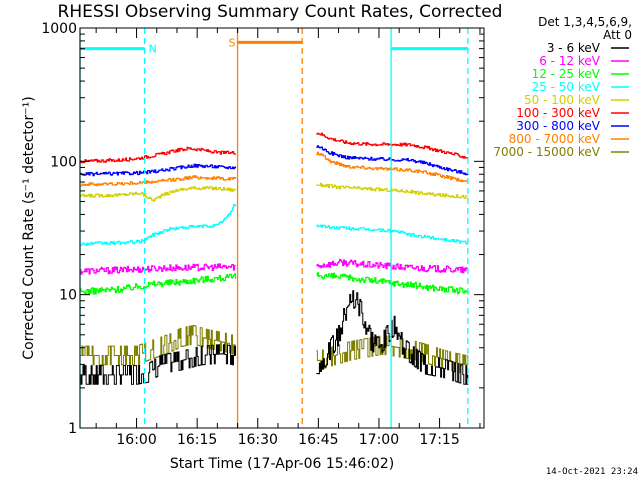 This screenshot has height=480, width=640. I want to click on legend-label-8: 800 - 7000 keV, so click(555, 139).